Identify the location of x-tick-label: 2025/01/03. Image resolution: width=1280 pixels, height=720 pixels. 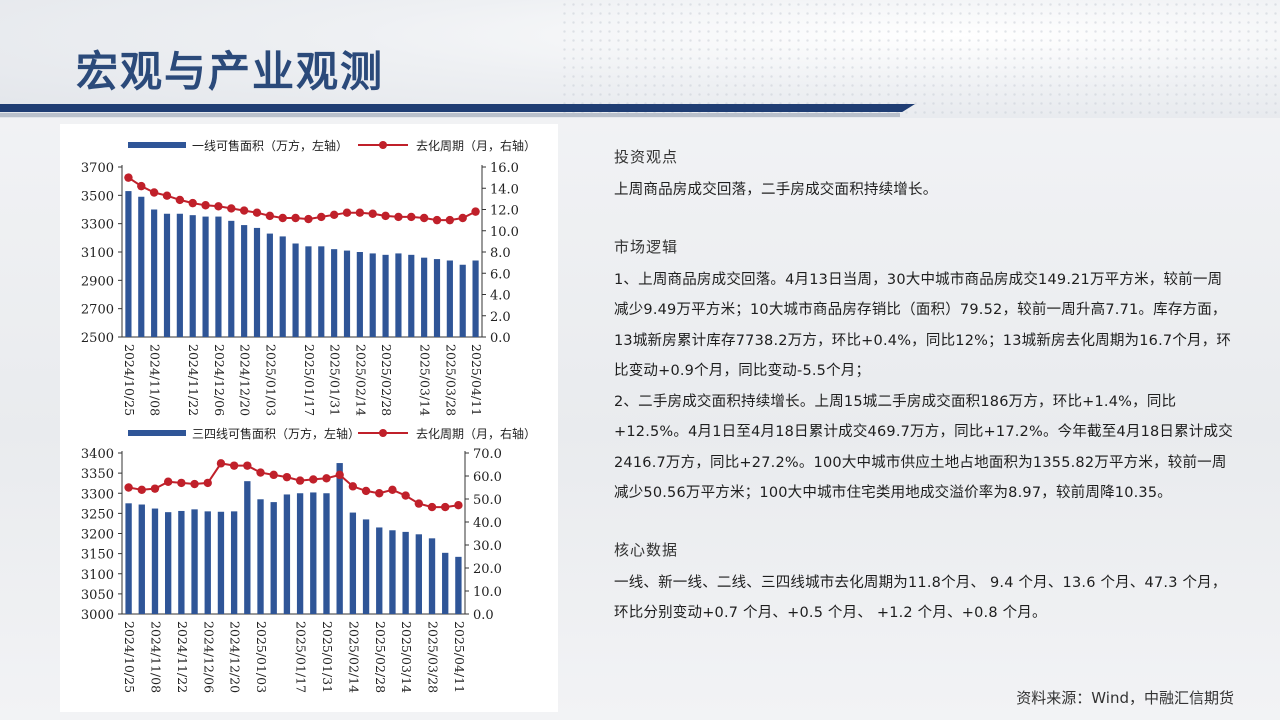
(270, 380).